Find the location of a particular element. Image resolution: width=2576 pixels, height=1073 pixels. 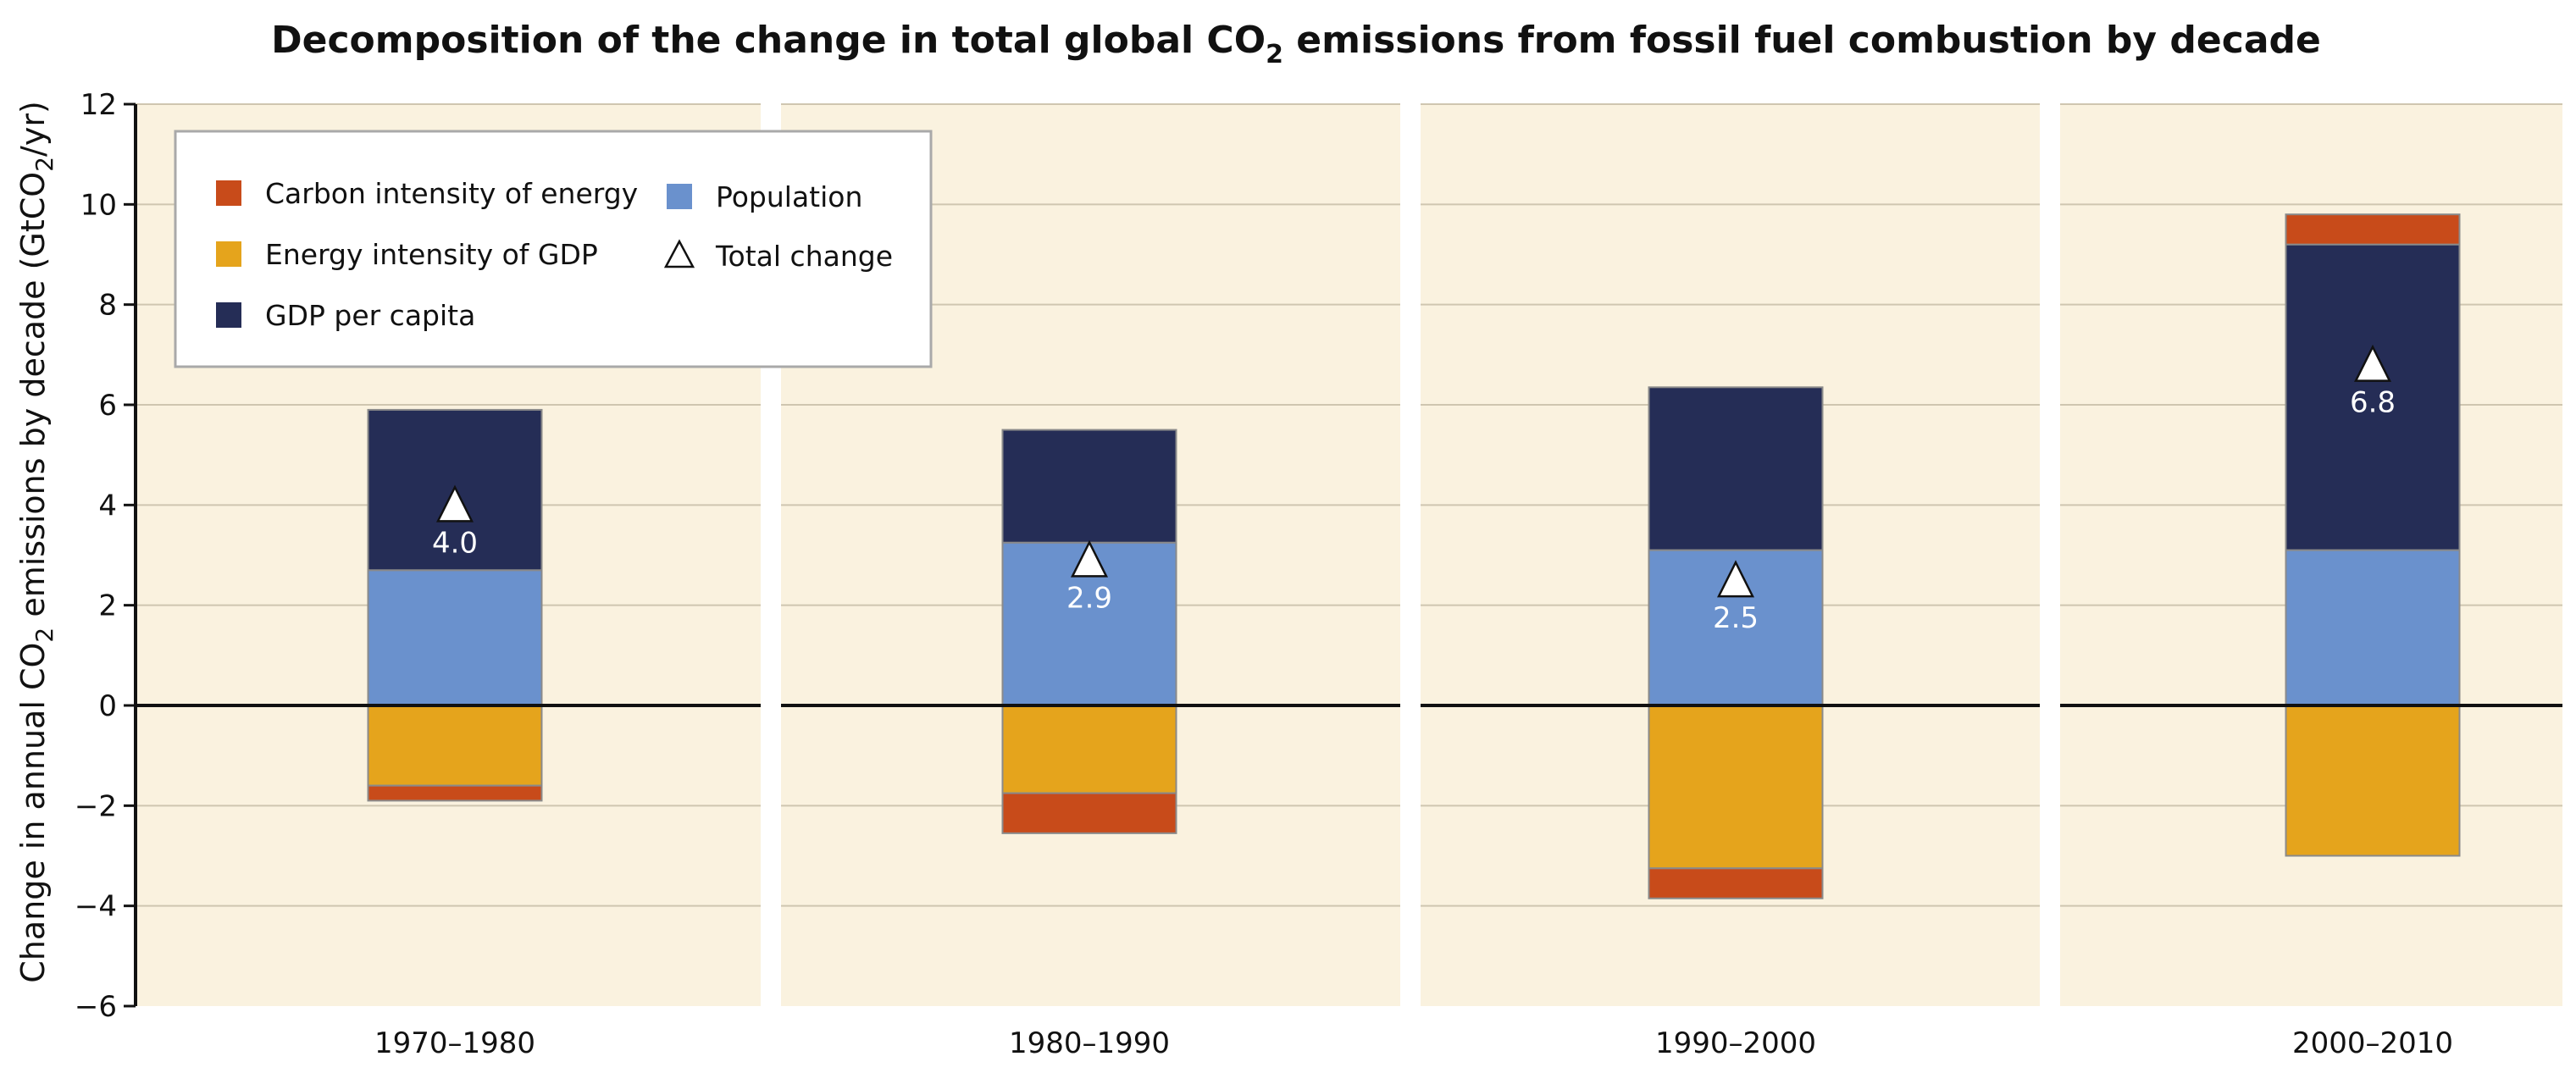

x-category-labels: 1970–1980 1980–1990 1990–2000 2000–2010 is located at coordinates (1413, 1043).